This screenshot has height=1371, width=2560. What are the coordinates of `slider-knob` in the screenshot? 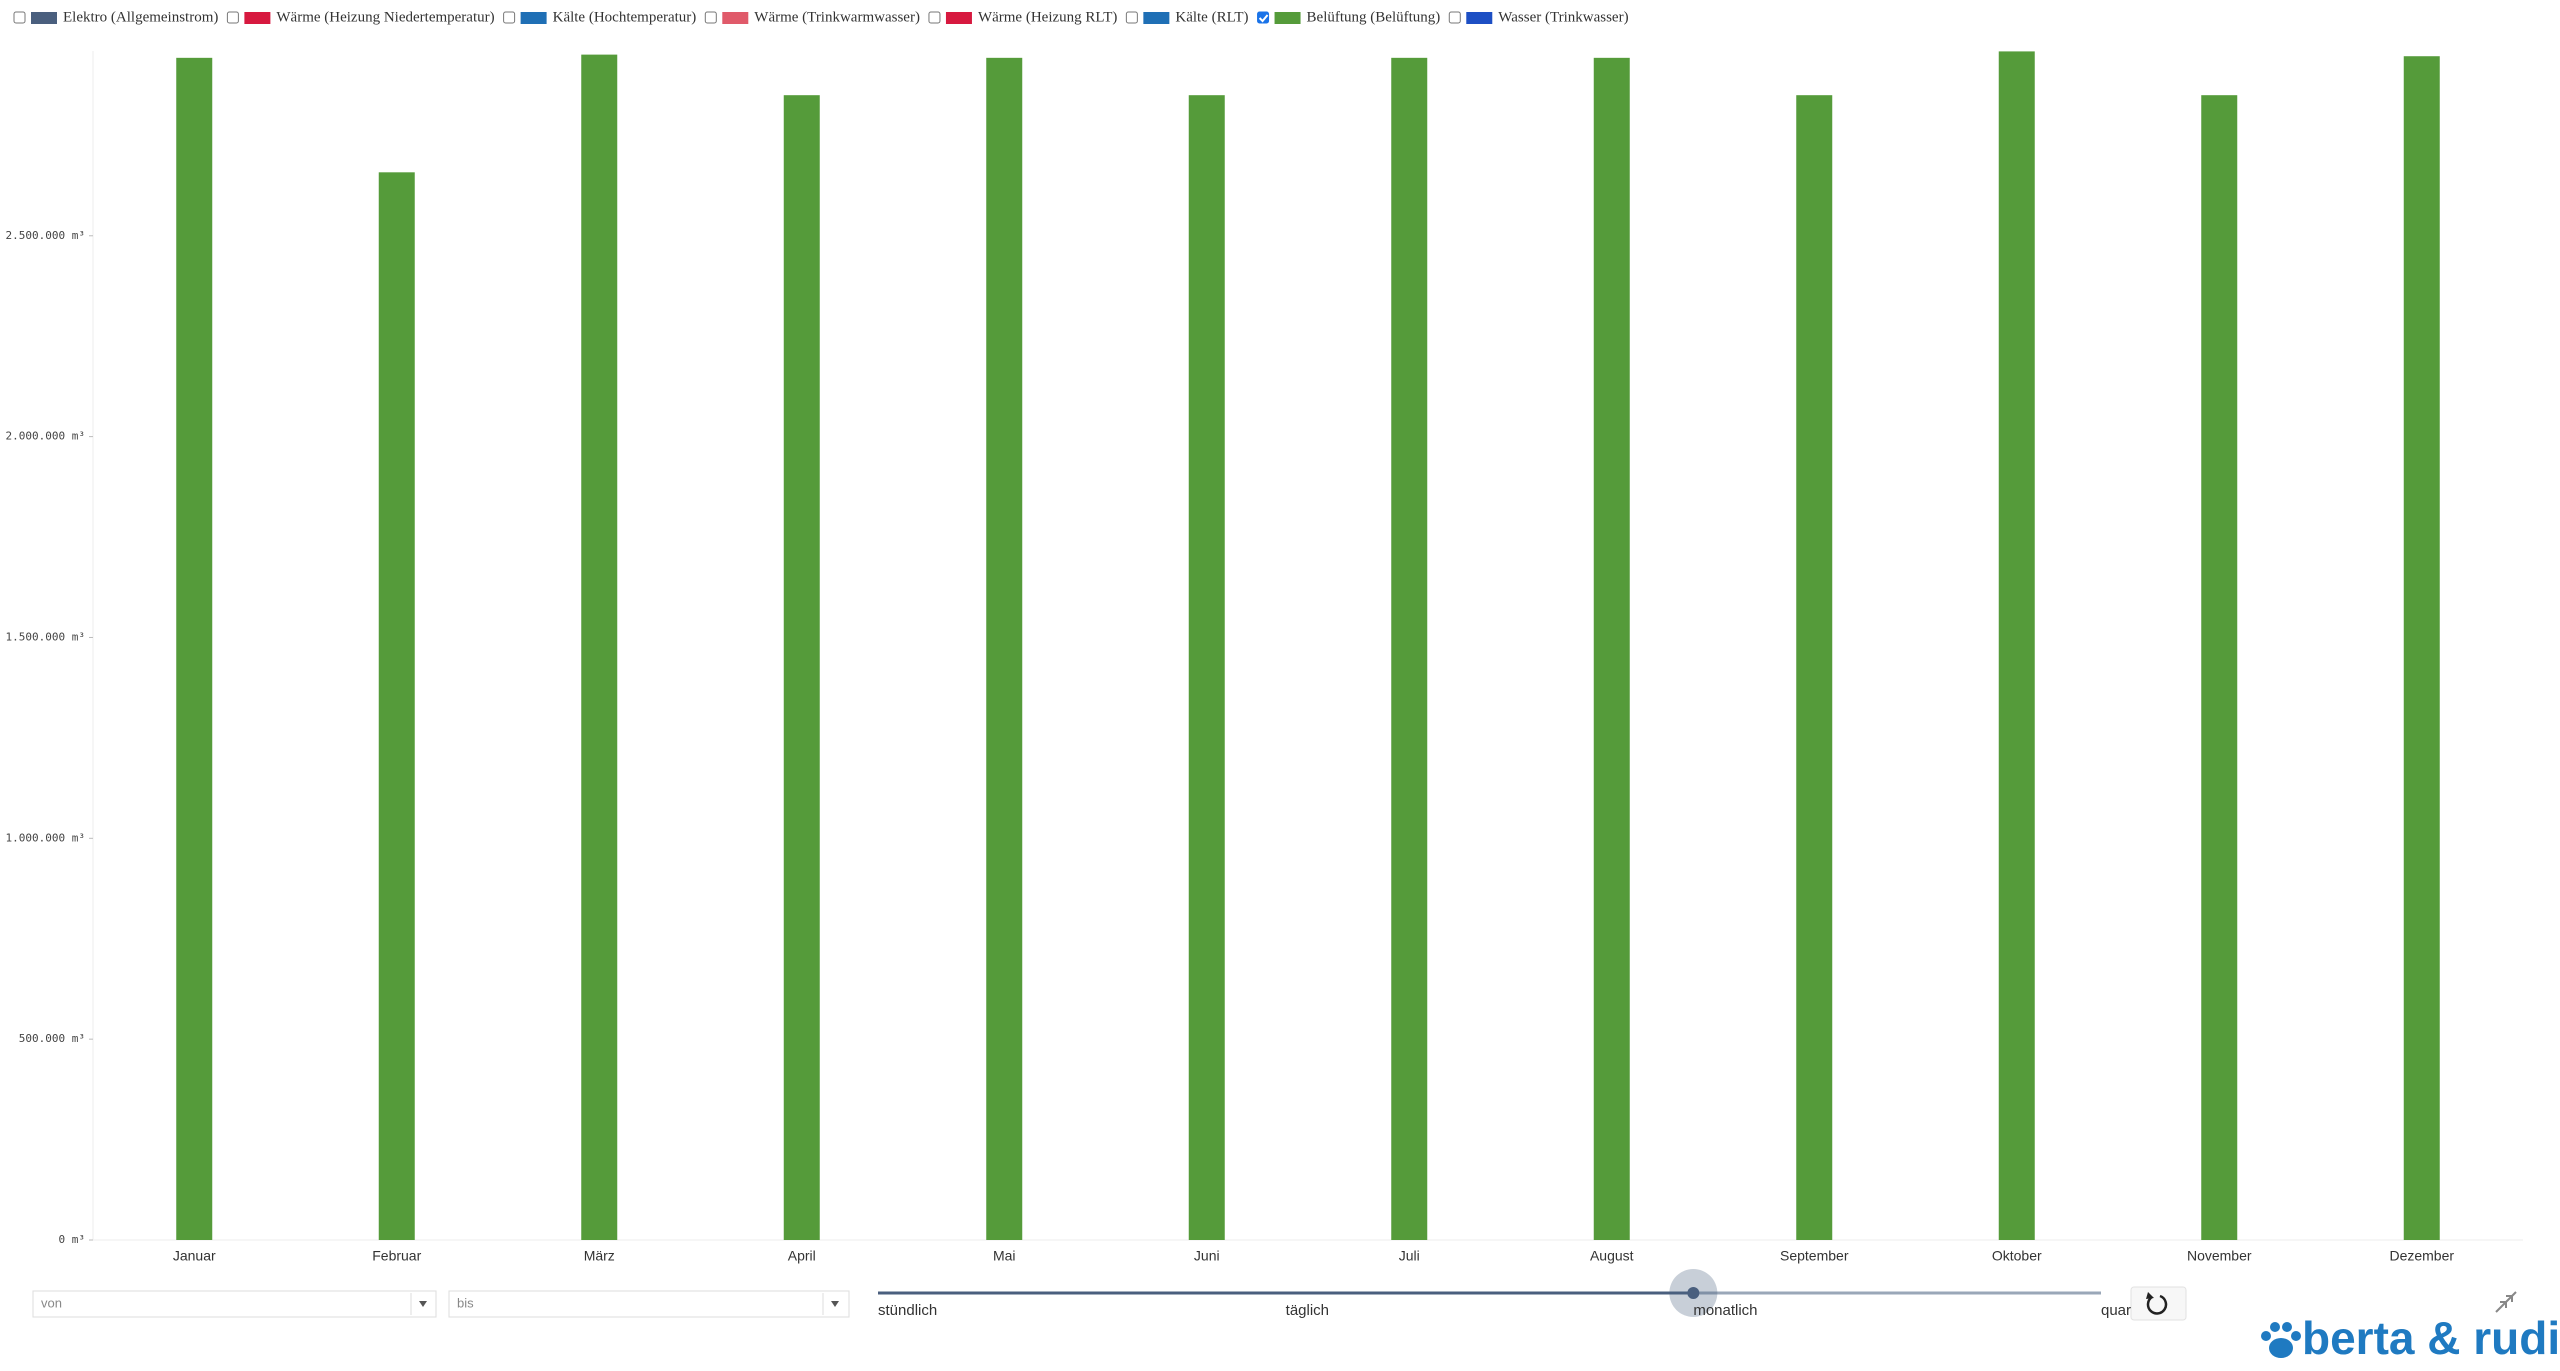 It's located at (1693, 1293).